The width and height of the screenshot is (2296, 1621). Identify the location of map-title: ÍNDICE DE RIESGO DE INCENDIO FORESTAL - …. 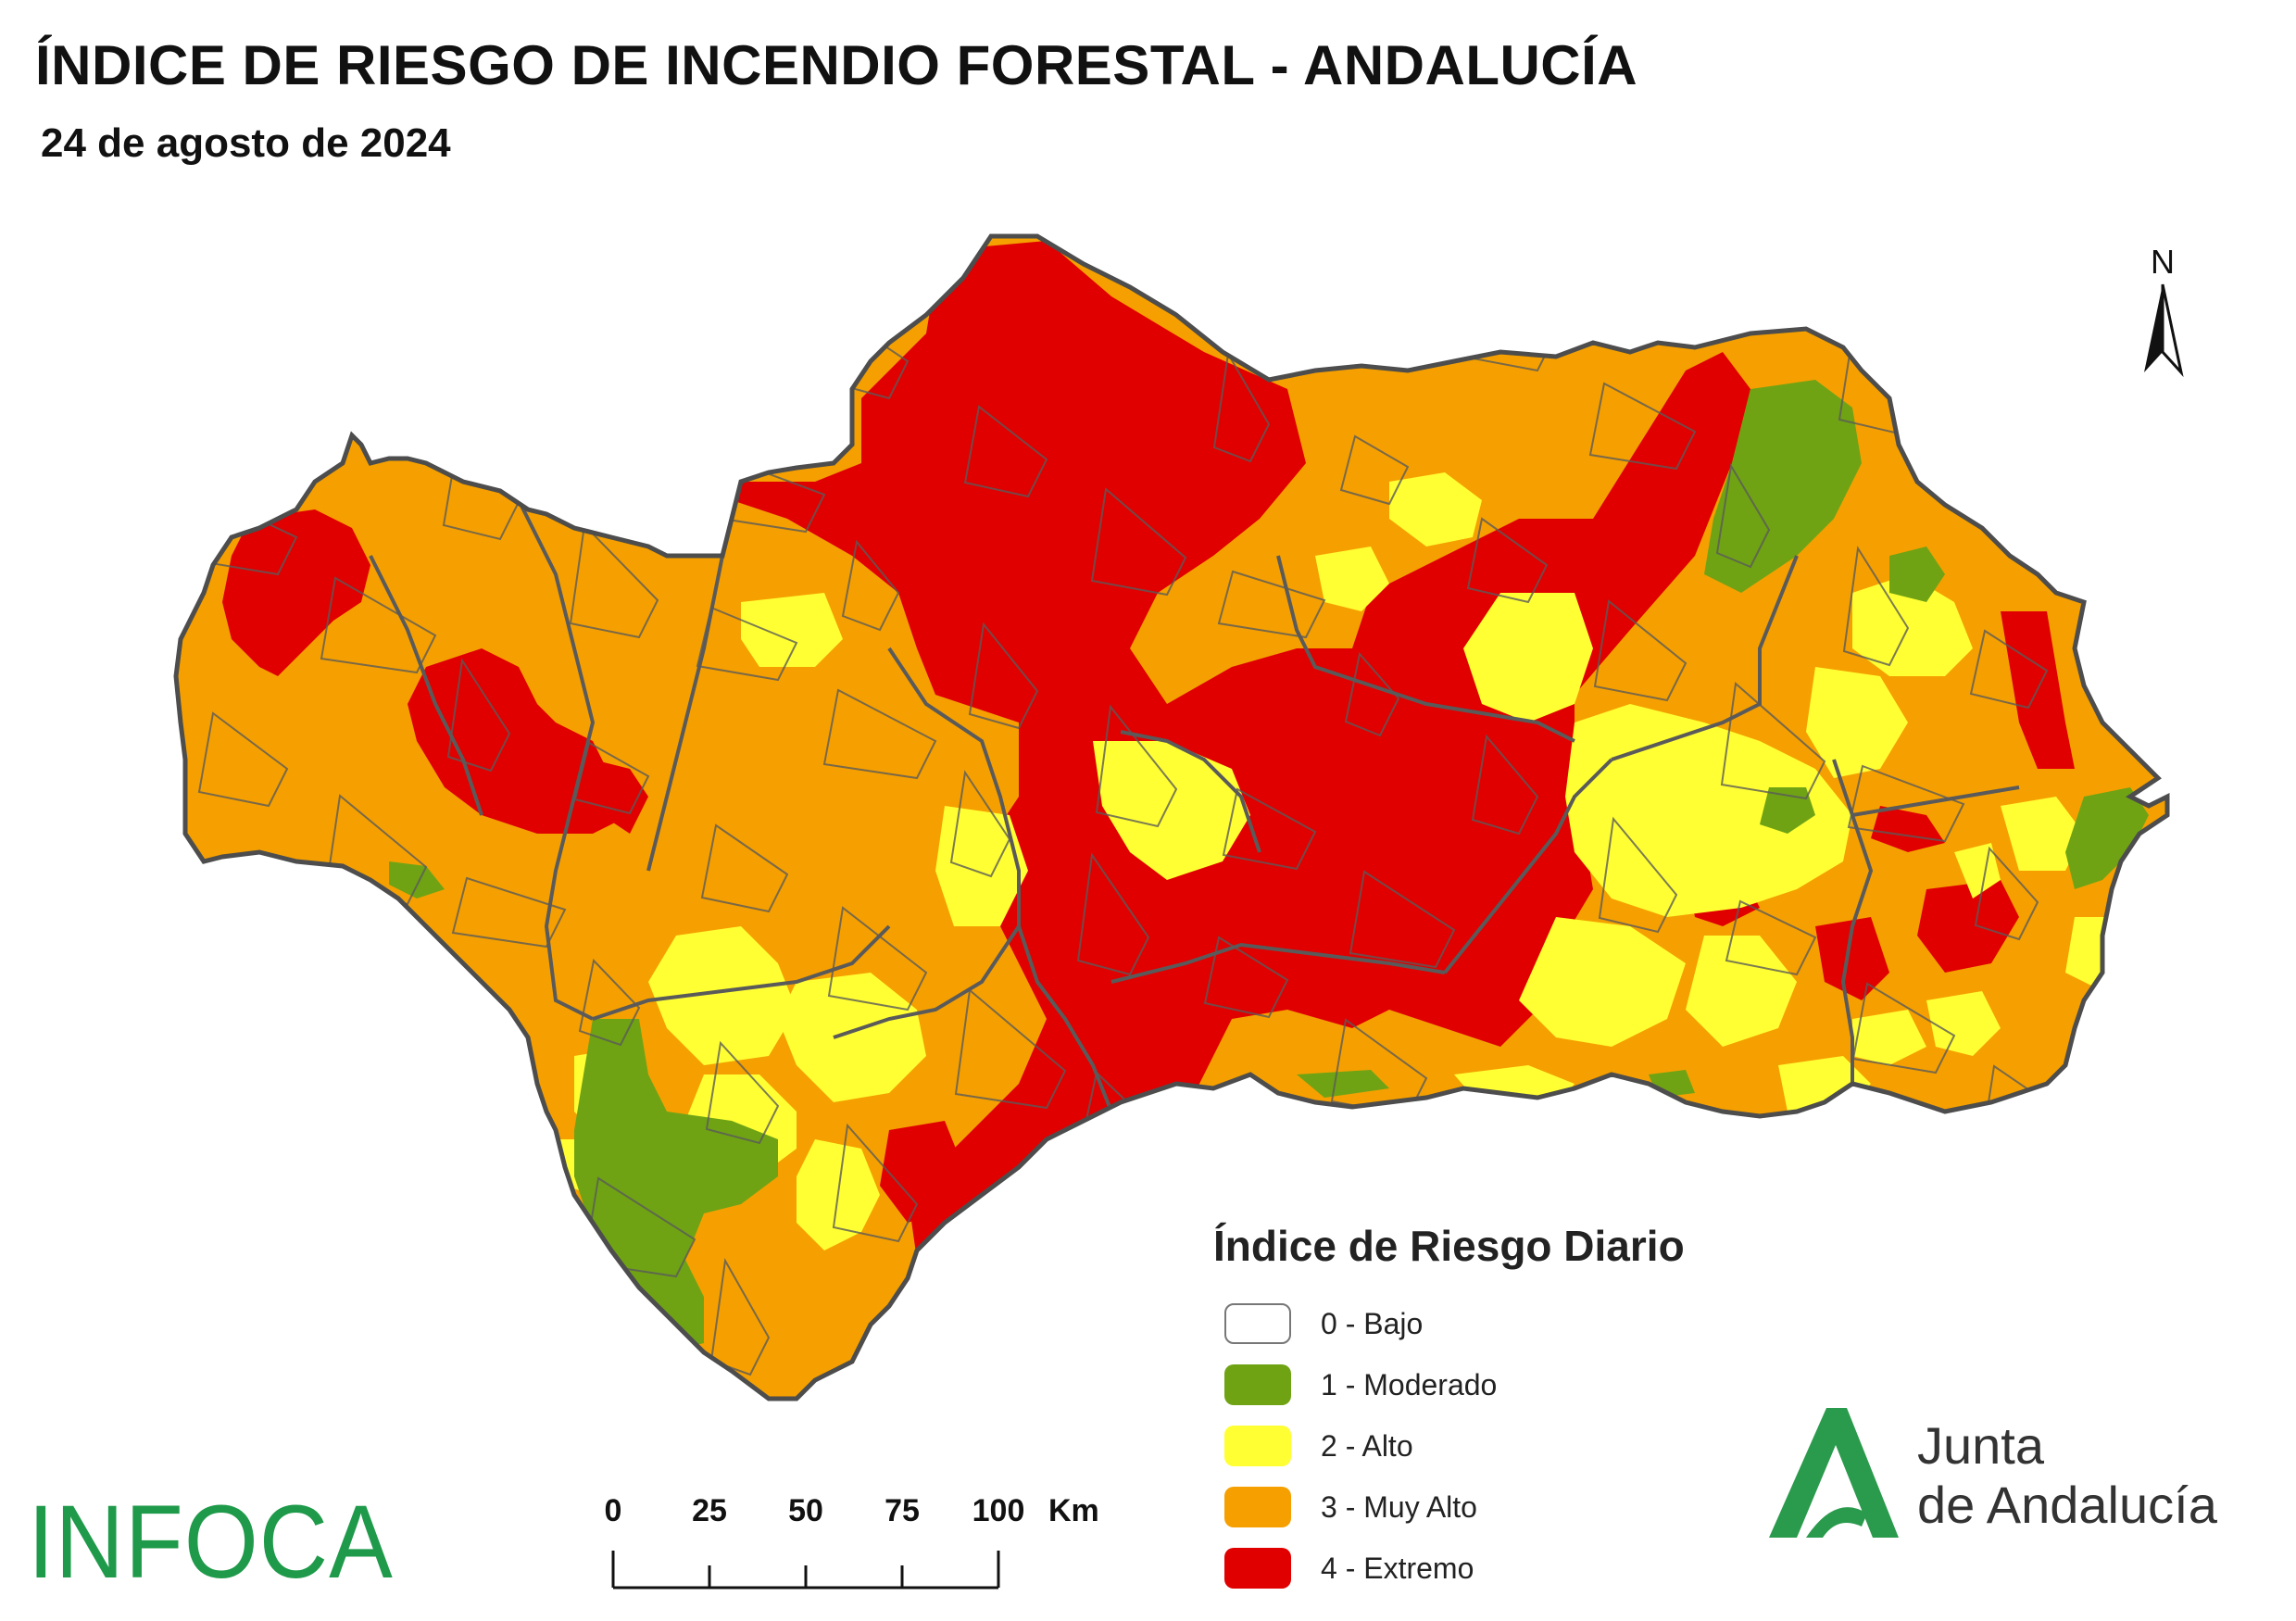
(836, 65).